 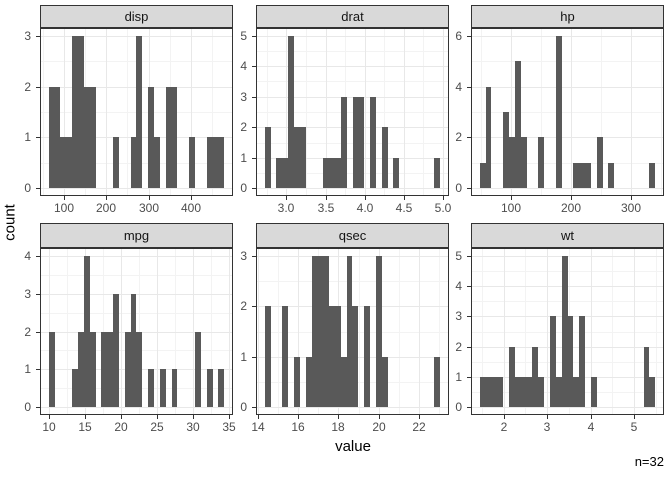 What do you see at coordinates (567, 235) in the screenshot?
I see `facet-title: wt` at bounding box center [567, 235].